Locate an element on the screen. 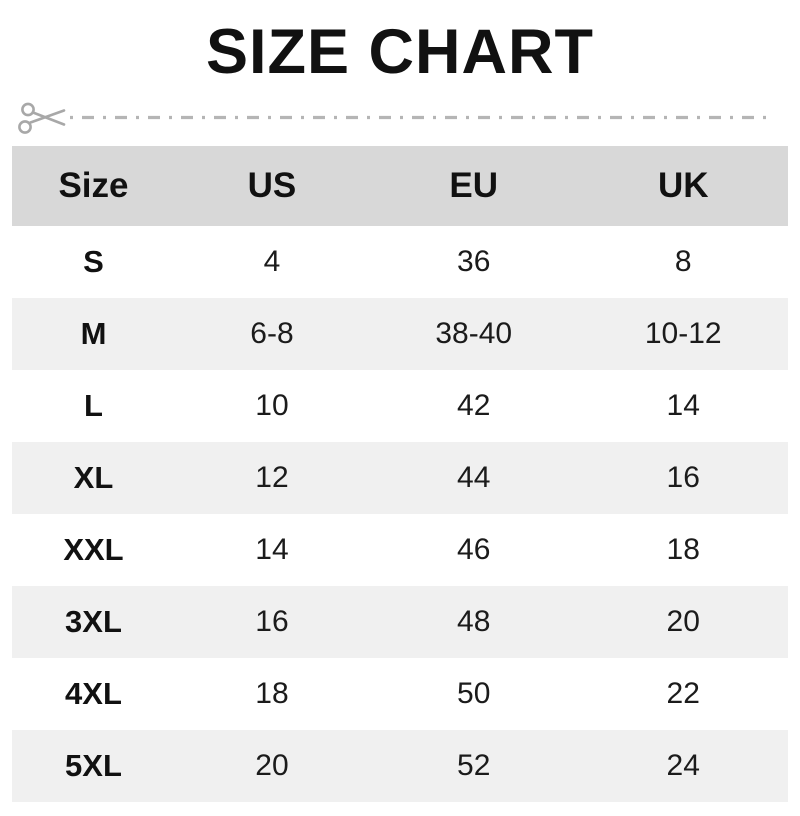 This screenshot has height=816, width=800. size-label-cell: 5XL is located at coordinates (93, 765).